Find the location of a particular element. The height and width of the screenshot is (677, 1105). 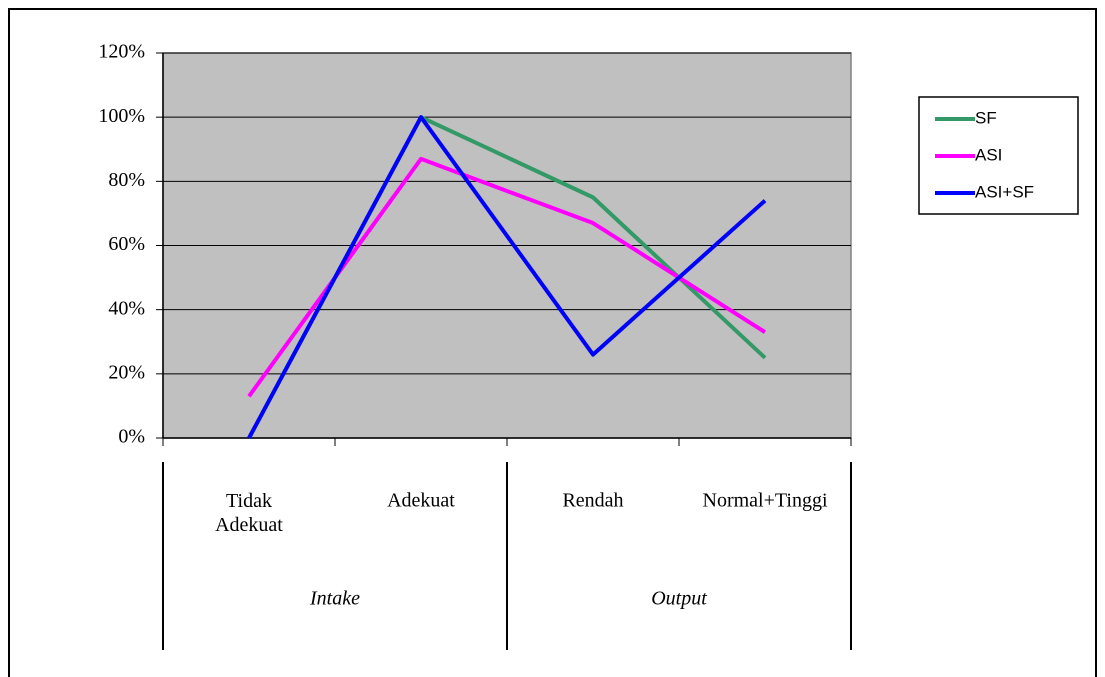

legend-label: ASI+SF is located at coordinates (1004, 191).